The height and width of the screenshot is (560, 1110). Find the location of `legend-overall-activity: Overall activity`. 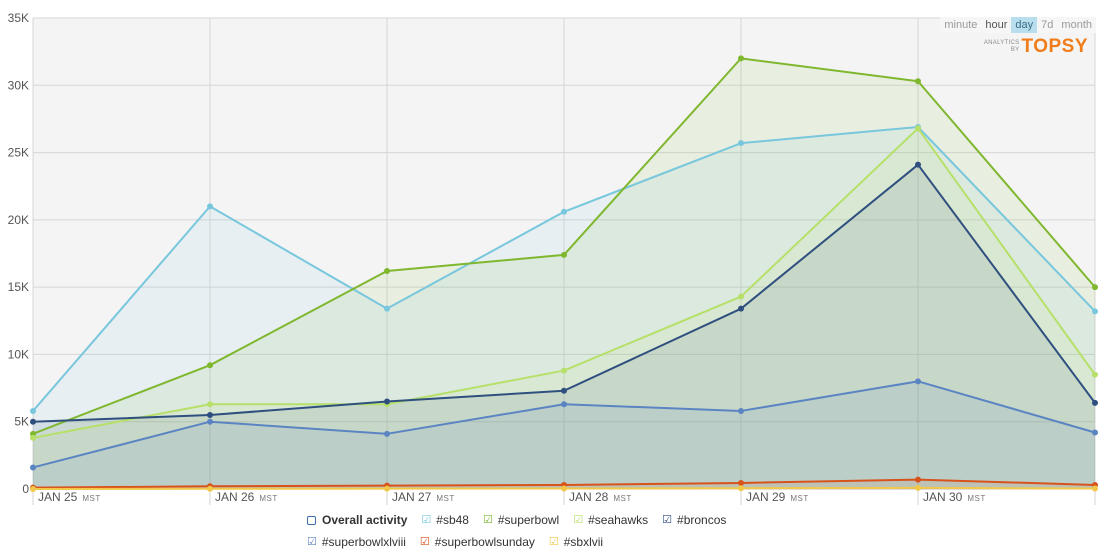

legend-overall-activity: Overall activity is located at coordinates (357, 520).